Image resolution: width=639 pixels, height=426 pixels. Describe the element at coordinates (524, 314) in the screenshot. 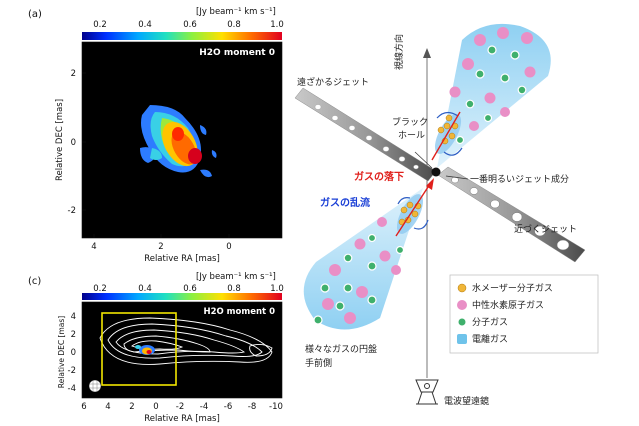

I see `legend: 水メーザー分子ガス 中性水素原子ガス 分子ガス 電離ガス` at that location.